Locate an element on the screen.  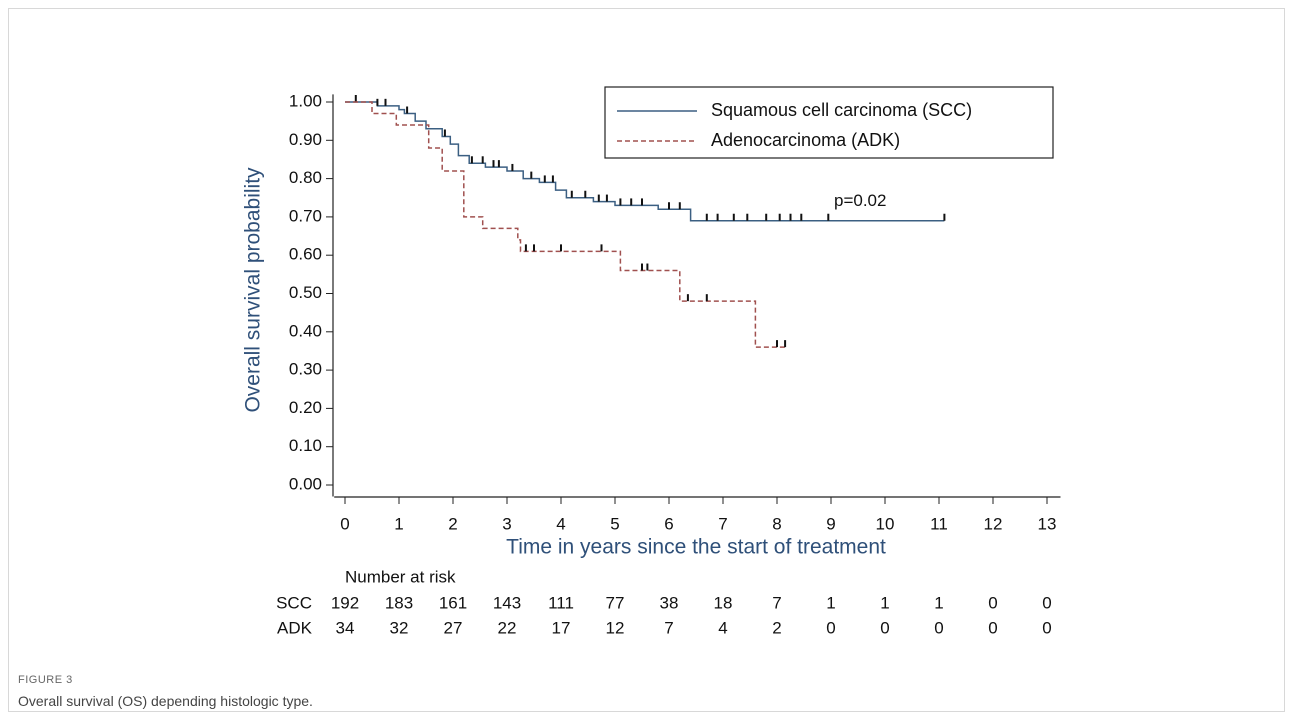
x-tick-label: 9 is located at coordinates (830, 523).